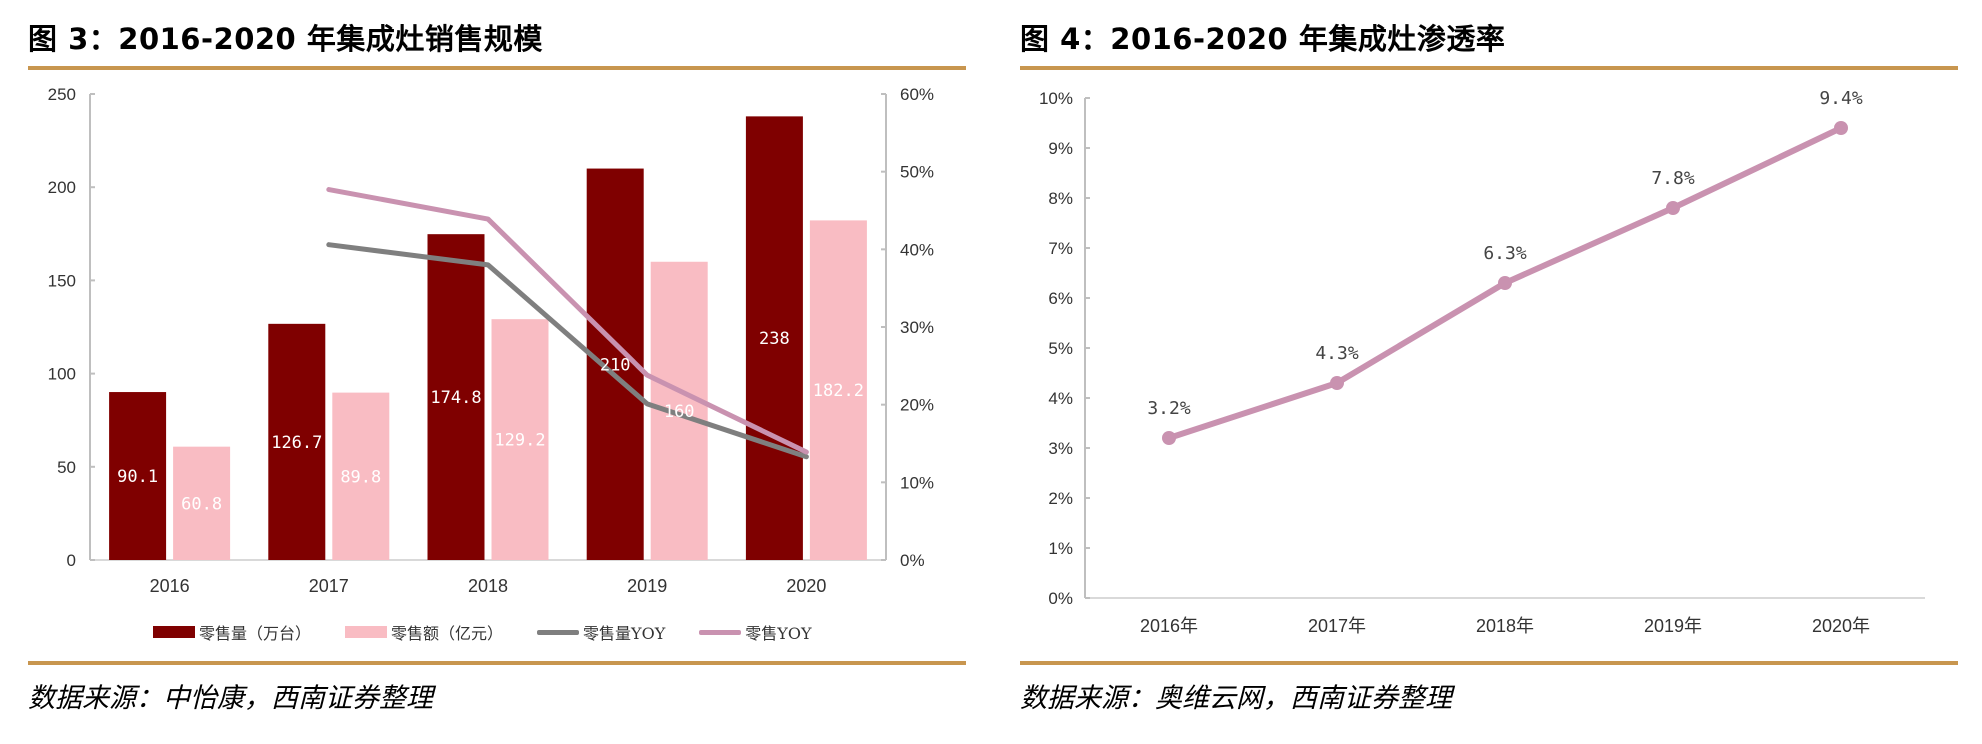 This screenshot has height=744, width=1982. I want to click on left-y-tick-label: 150, so click(62, 280).